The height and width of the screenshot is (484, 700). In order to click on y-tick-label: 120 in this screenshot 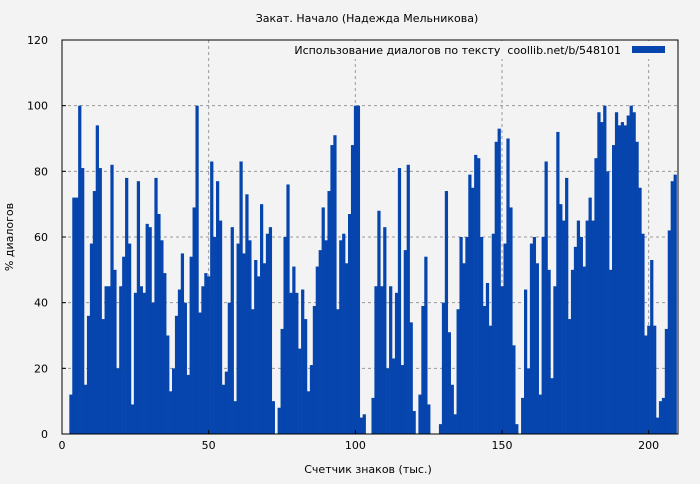, I will do `click(37, 40)`.